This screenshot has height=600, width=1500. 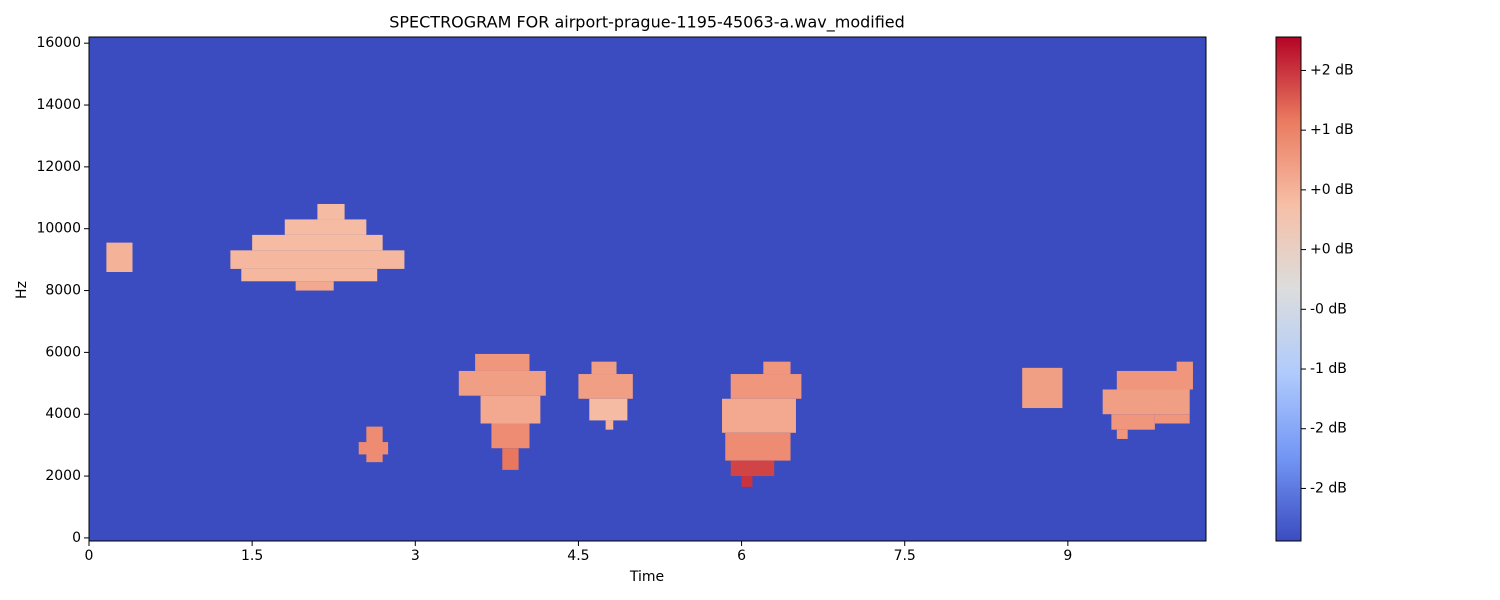 What do you see at coordinates (76, 538) in the screenshot?
I see `y-tick-label: 0` at bounding box center [76, 538].